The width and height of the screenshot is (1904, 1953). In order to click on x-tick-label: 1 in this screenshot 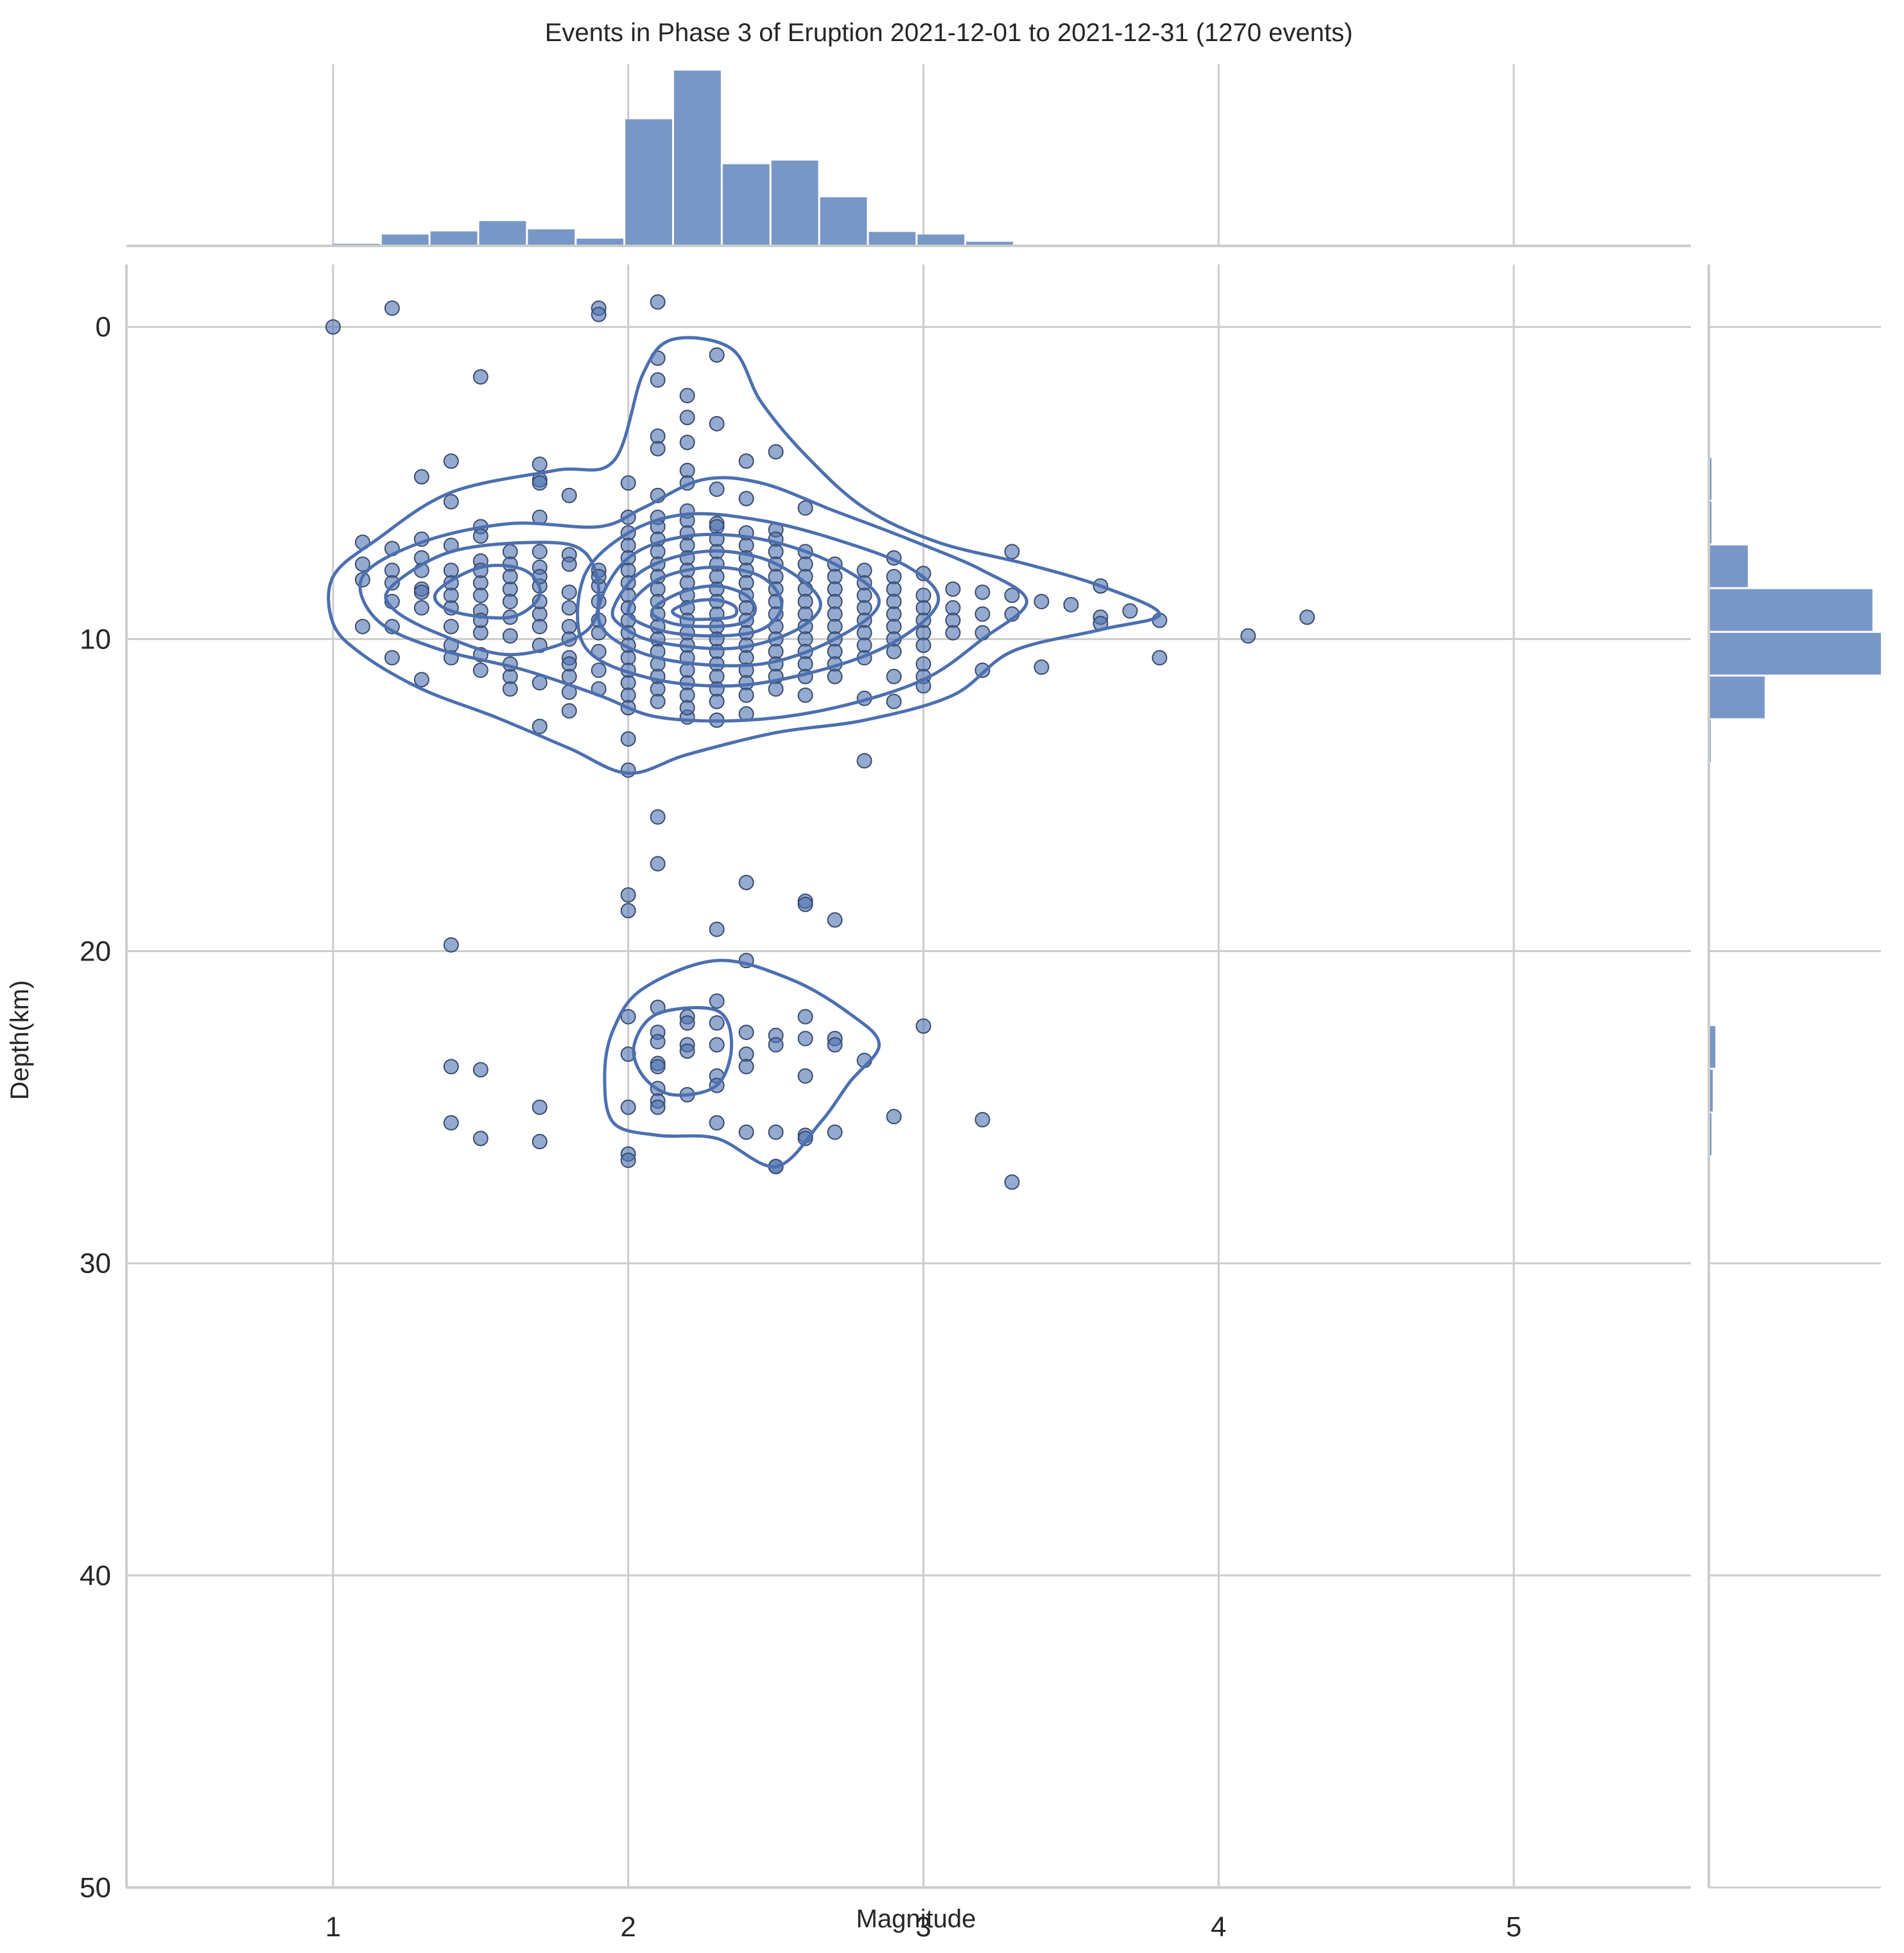, I will do `click(333, 1927)`.